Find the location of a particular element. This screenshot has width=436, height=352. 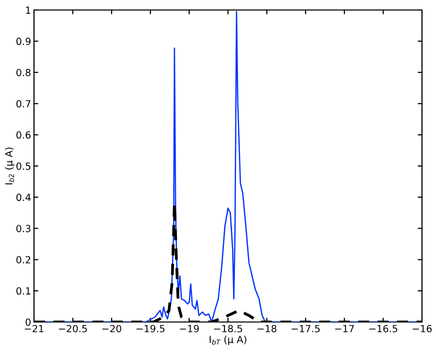

y-tick-label: 0.8 is located at coordinates (23, 72).